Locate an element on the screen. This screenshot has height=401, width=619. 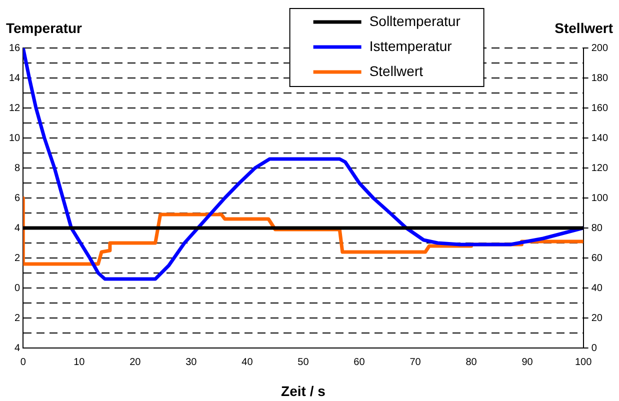
y2-tick-label: 140 is located at coordinates (599, 138).